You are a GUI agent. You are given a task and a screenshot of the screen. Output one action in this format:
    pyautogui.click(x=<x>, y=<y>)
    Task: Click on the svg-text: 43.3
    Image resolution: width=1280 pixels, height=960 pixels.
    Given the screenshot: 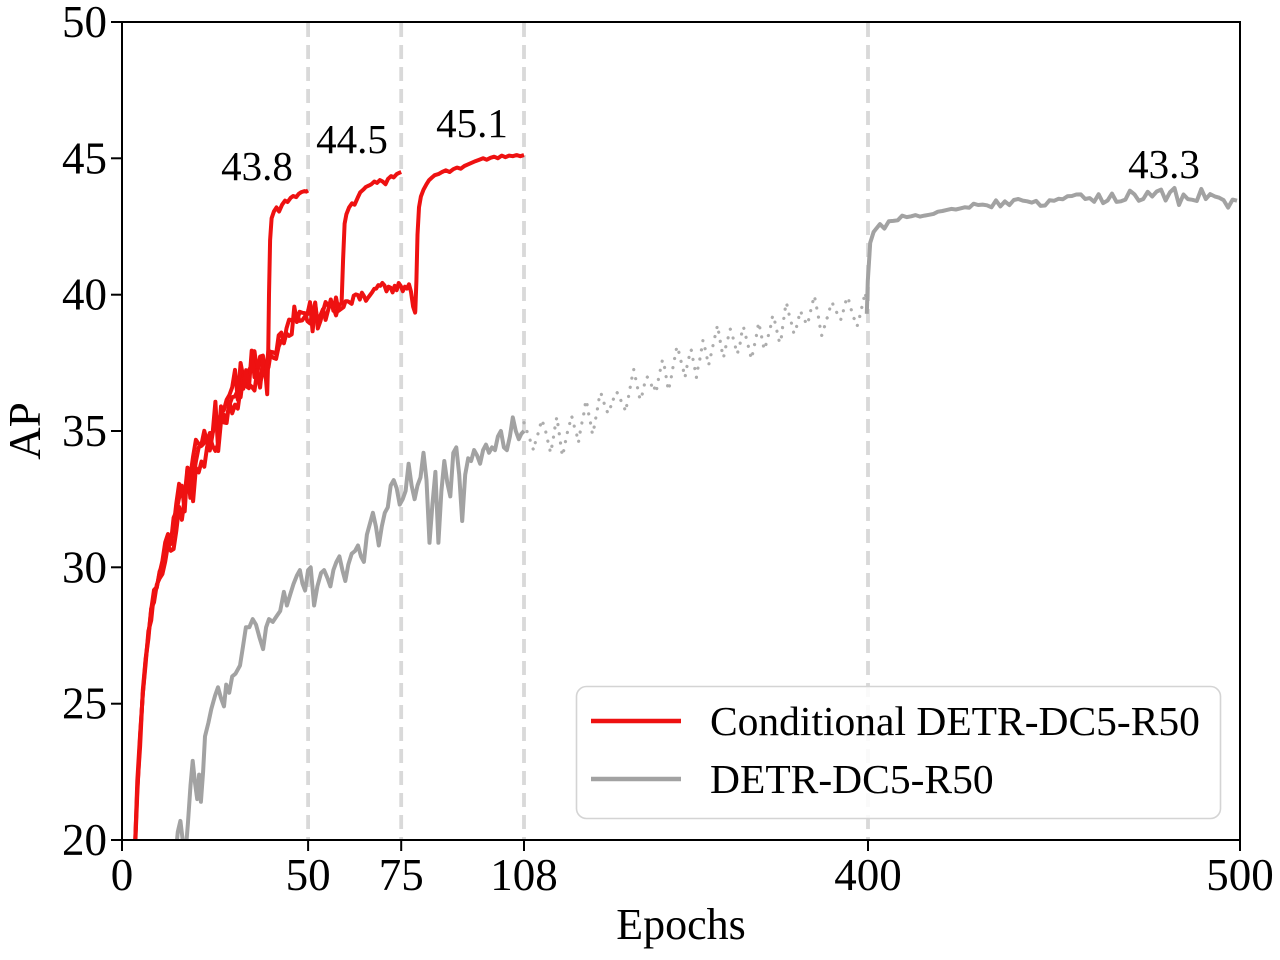 What is the action you would take?
    pyautogui.click(x=1164, y=164)
    